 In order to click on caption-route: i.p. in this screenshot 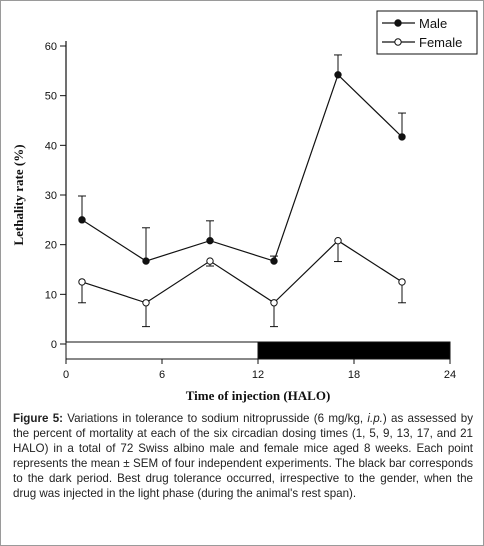, I will do `click(375, 418)`.